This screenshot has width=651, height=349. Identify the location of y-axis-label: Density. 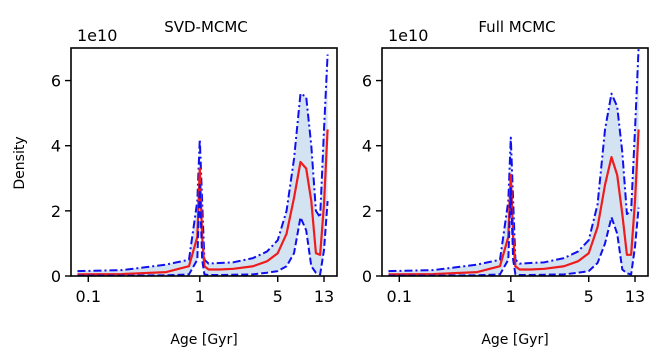
(20, 162).